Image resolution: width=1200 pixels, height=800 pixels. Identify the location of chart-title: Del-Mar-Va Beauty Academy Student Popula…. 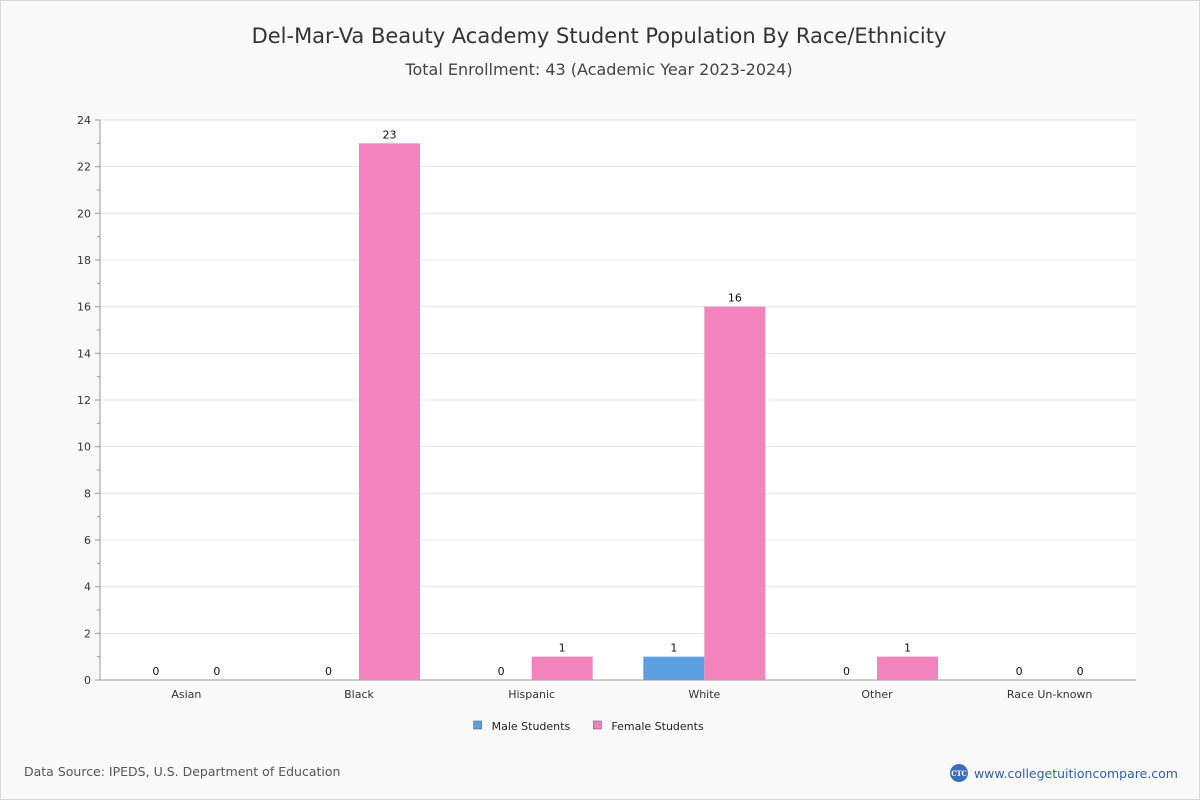
(599, 36).